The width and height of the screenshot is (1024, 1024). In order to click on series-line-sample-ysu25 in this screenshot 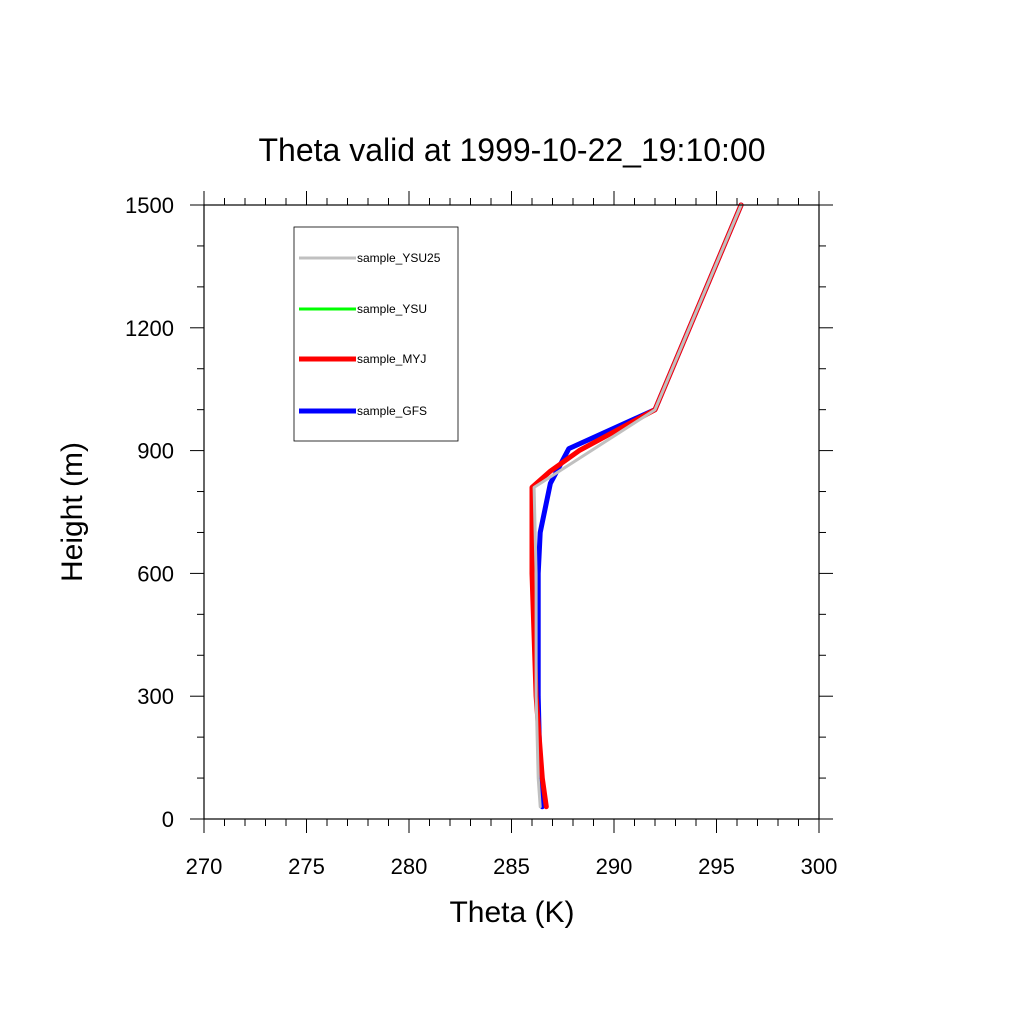, I will do `click(637, 506)`.